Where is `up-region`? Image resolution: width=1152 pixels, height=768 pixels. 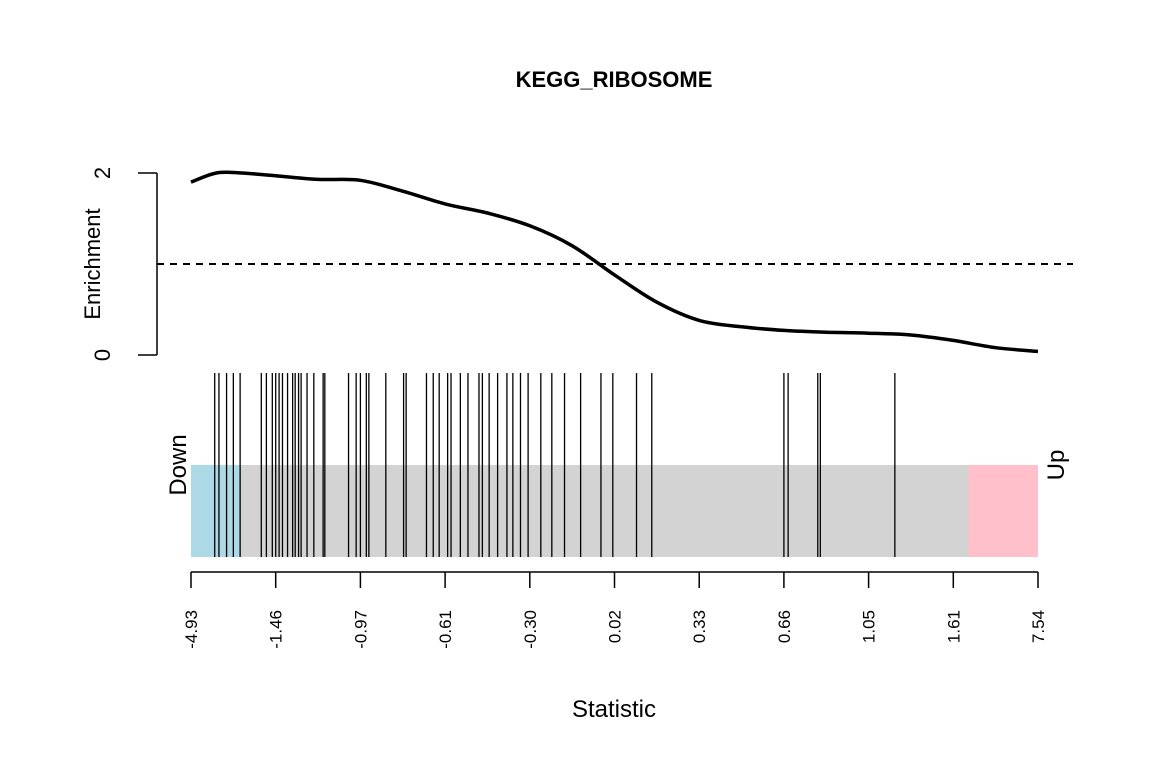 up-region is located at coordinates (1003, 511).